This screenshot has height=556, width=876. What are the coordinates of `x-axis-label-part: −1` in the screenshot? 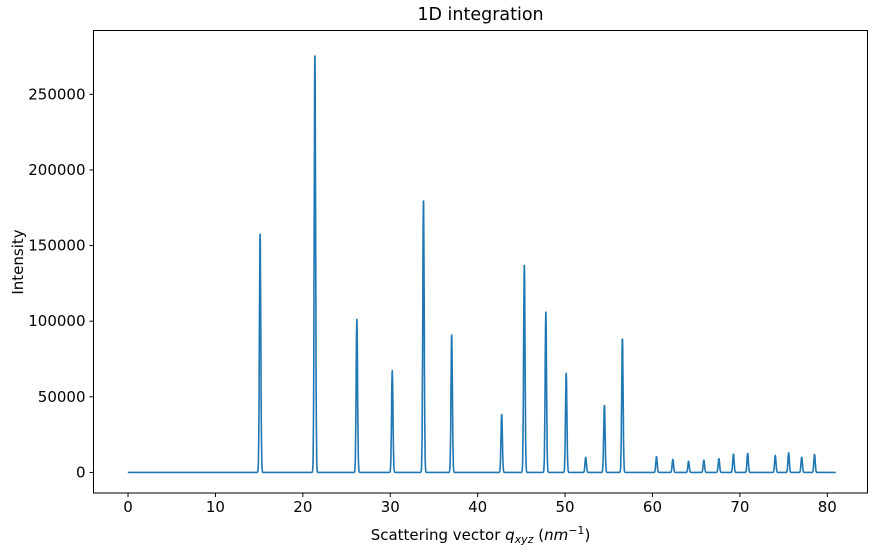 It's located at (576, 530).